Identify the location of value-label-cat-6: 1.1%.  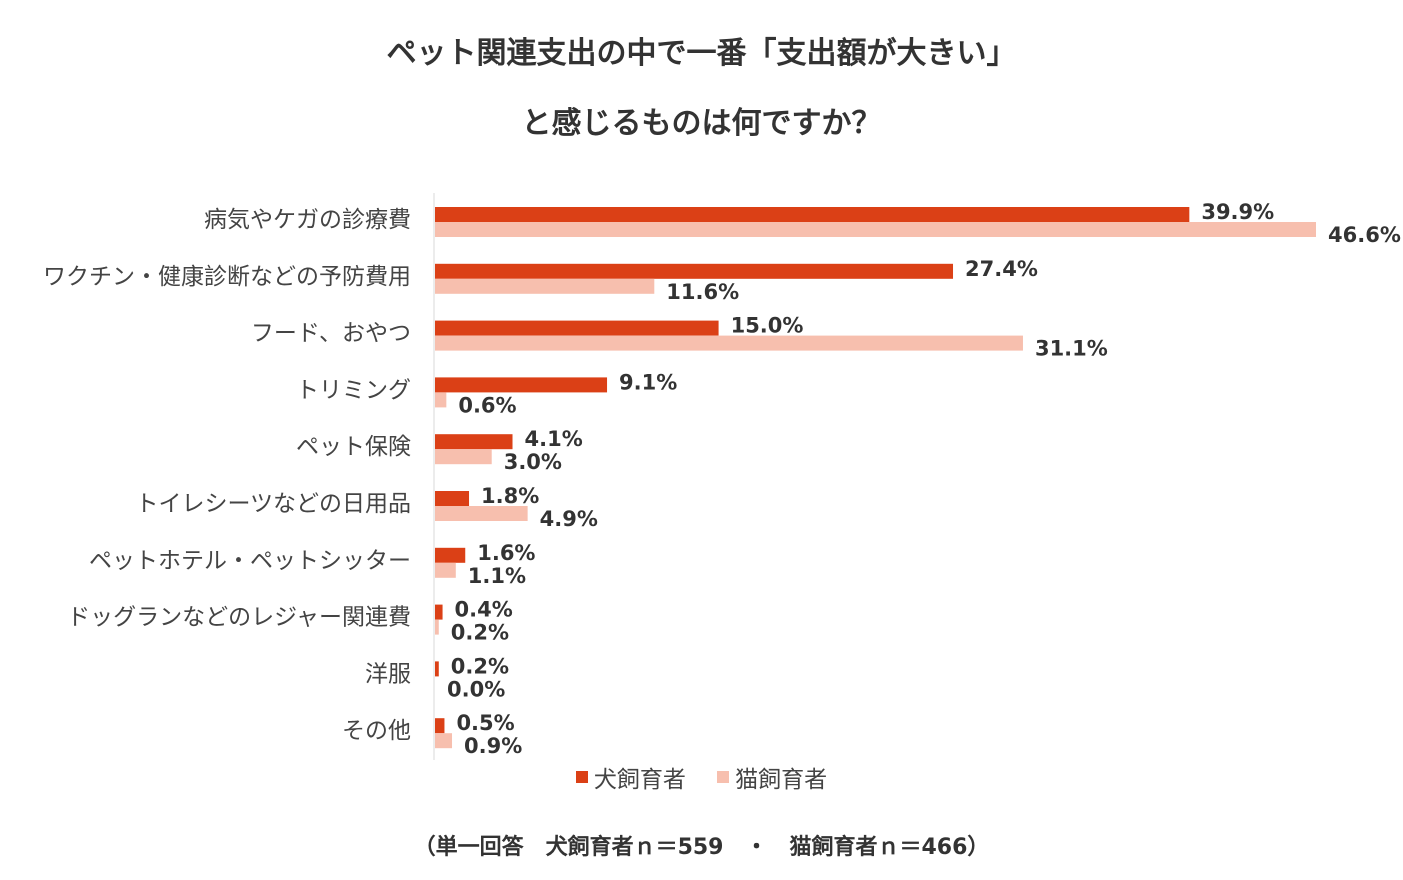
(497, 576).